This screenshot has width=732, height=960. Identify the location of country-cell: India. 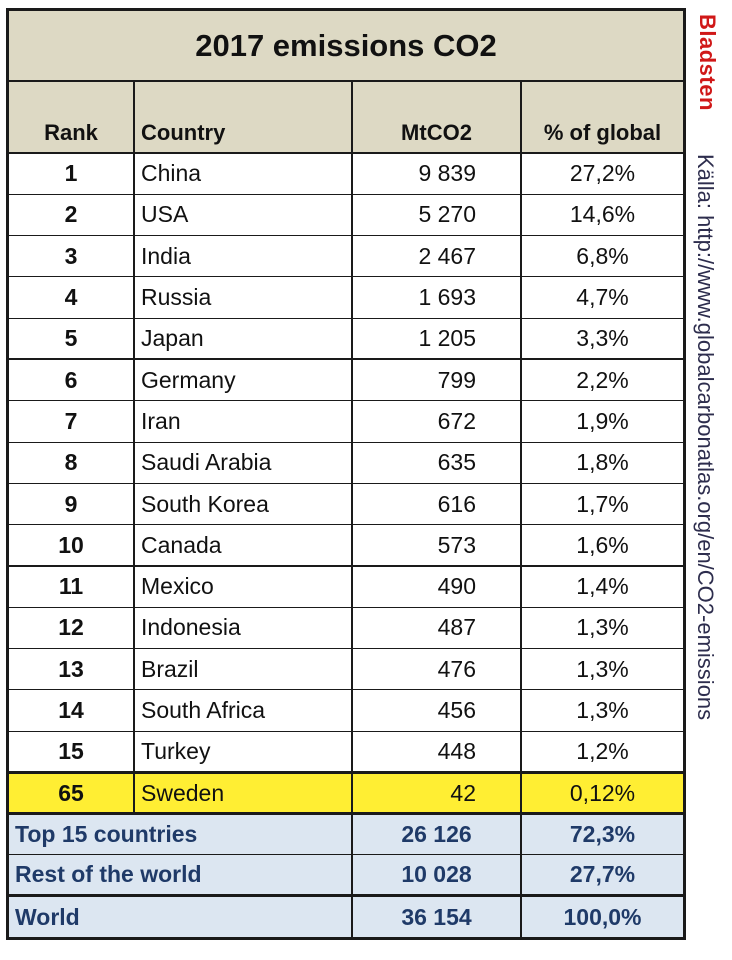
(243, 256).